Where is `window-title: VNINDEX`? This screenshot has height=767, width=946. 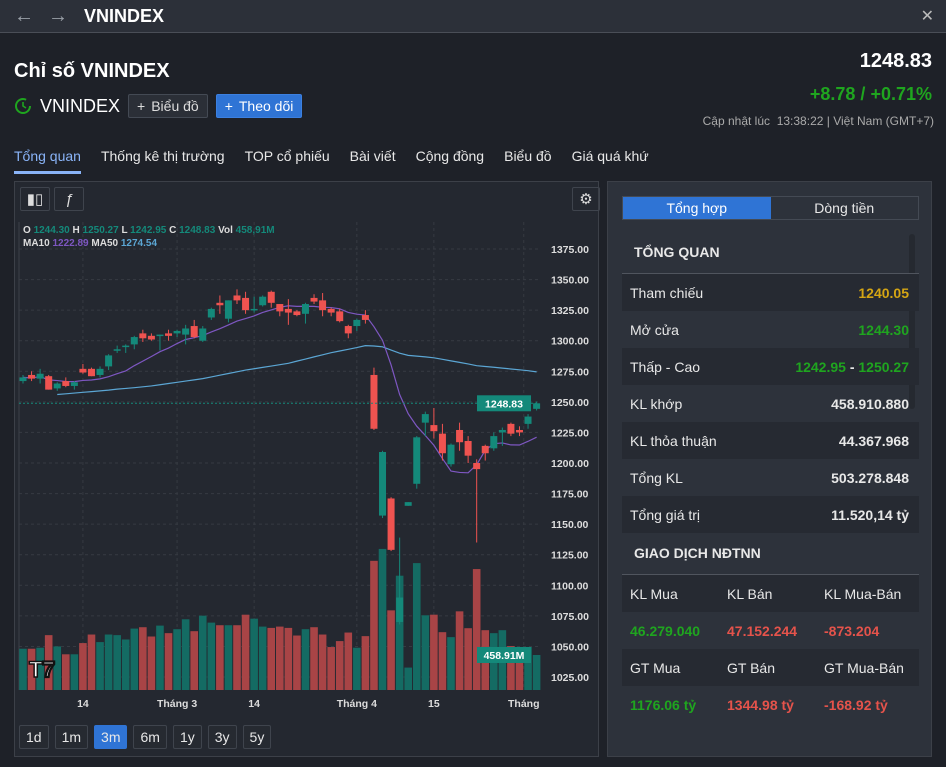
window-title: VNINDEX is located at coordinates (124, 15).